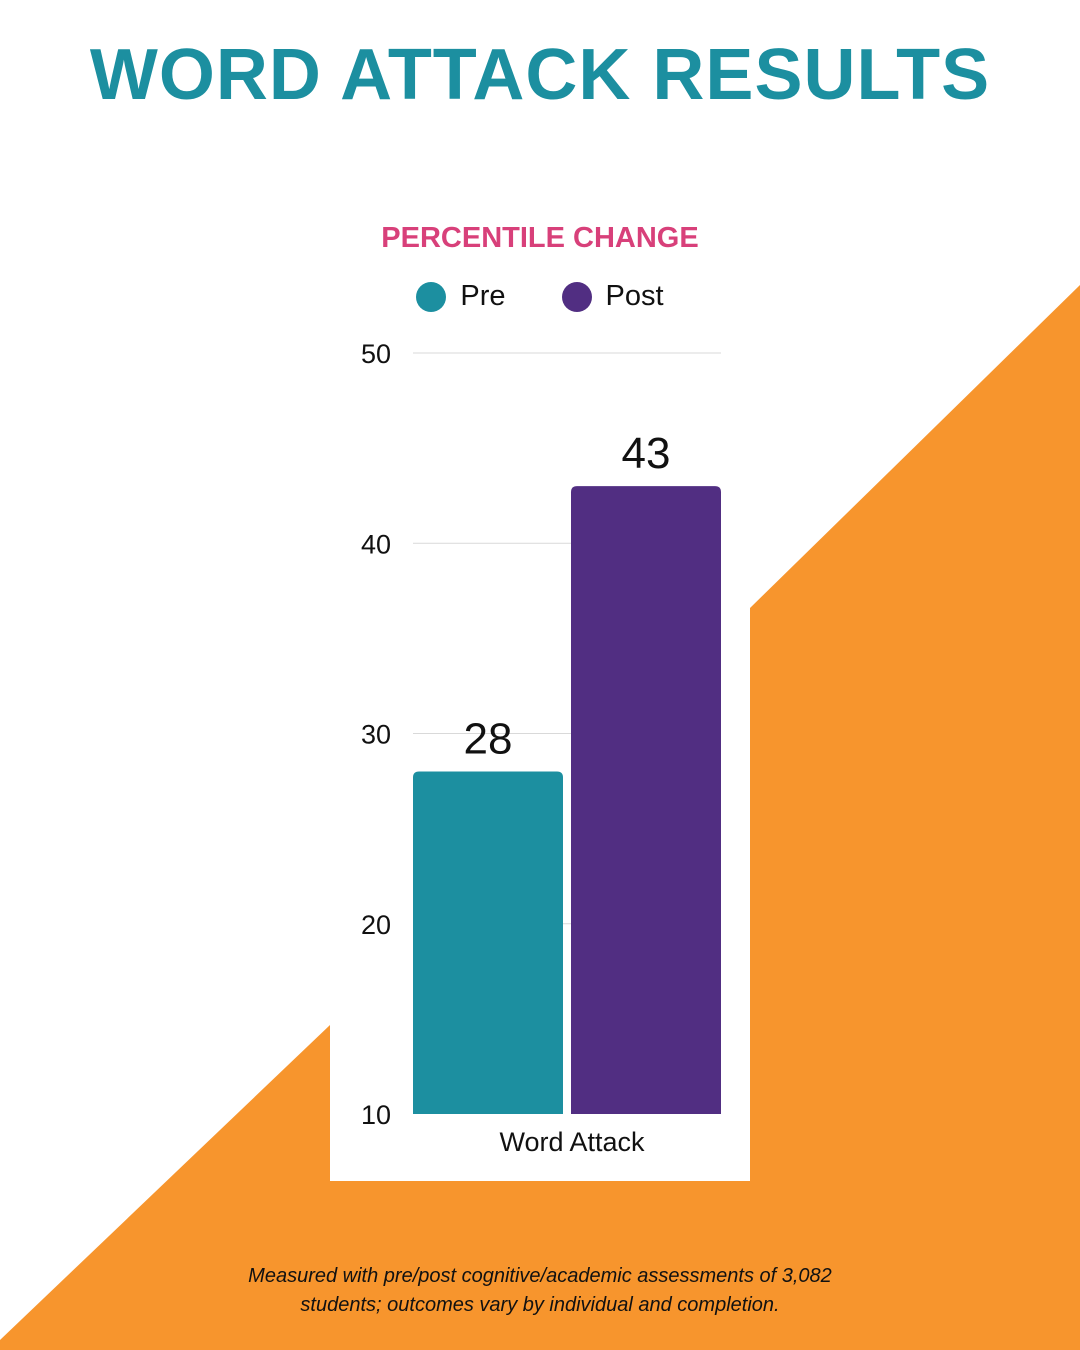 The image size is (1080, 1350). I want to click on y-tick-label-40: 40, so click(376, 544).